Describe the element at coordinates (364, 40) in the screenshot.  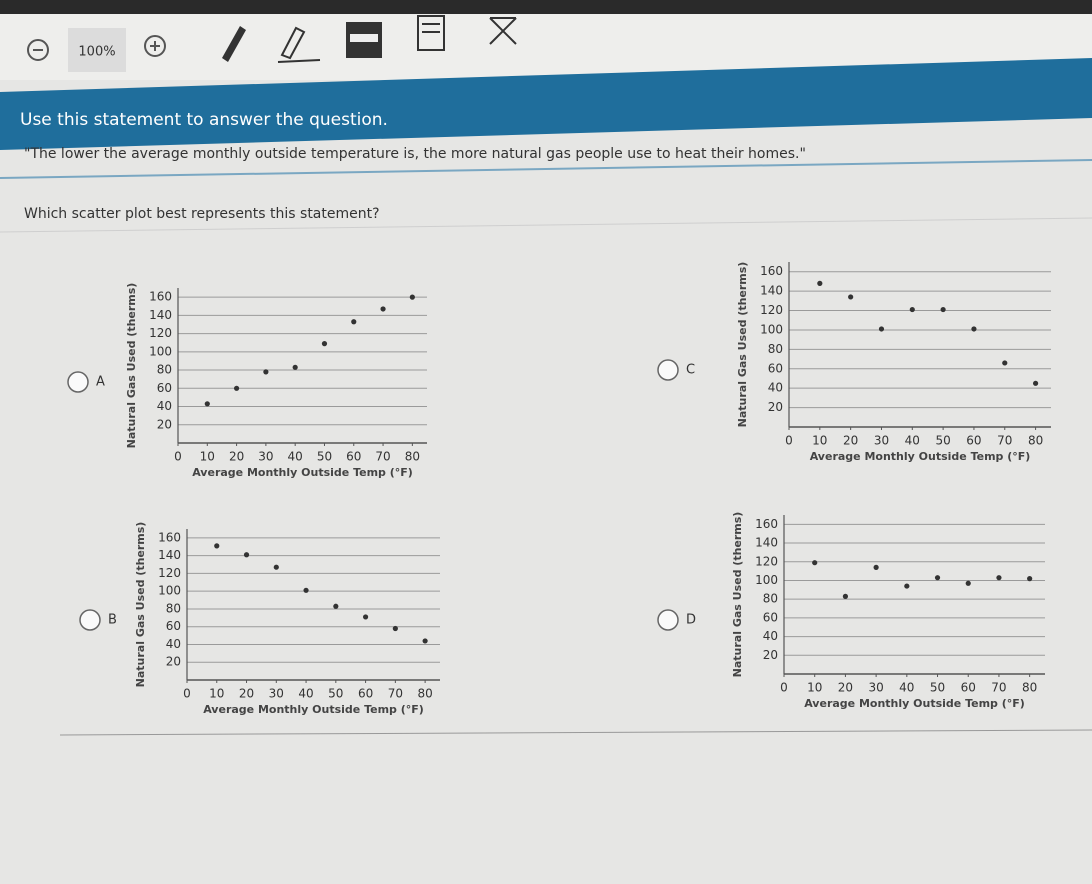
I see `highlighter-tool` at that location.